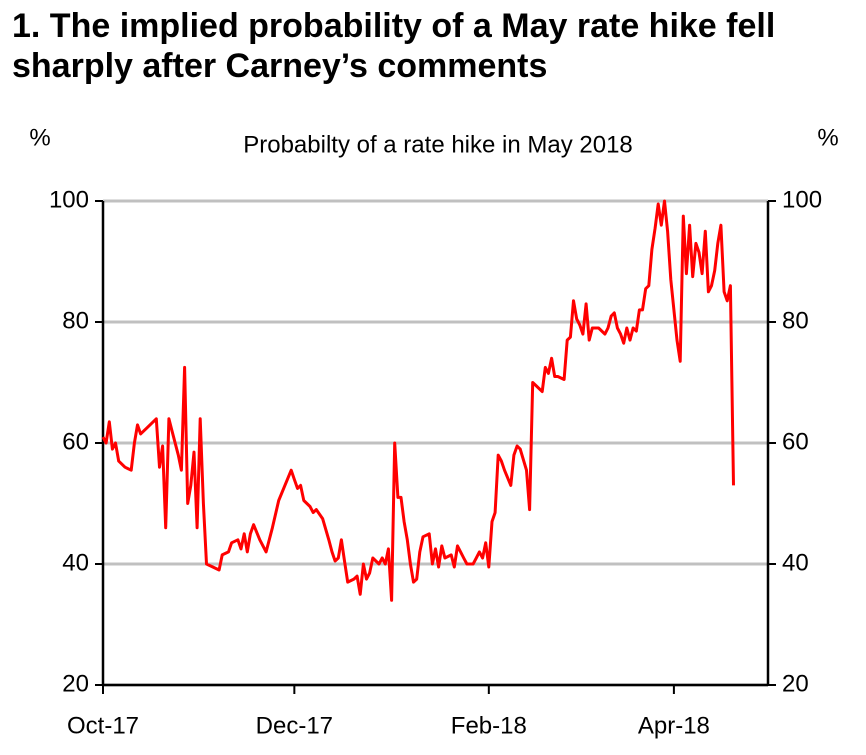 The width and height of the screenshot is (866, 755). What do you see at coordinates (438, 144) in the screenshot?
I see `chart-subtitle: Probabilty of a rate hike in May 2018` at bounding box center [438, 144].